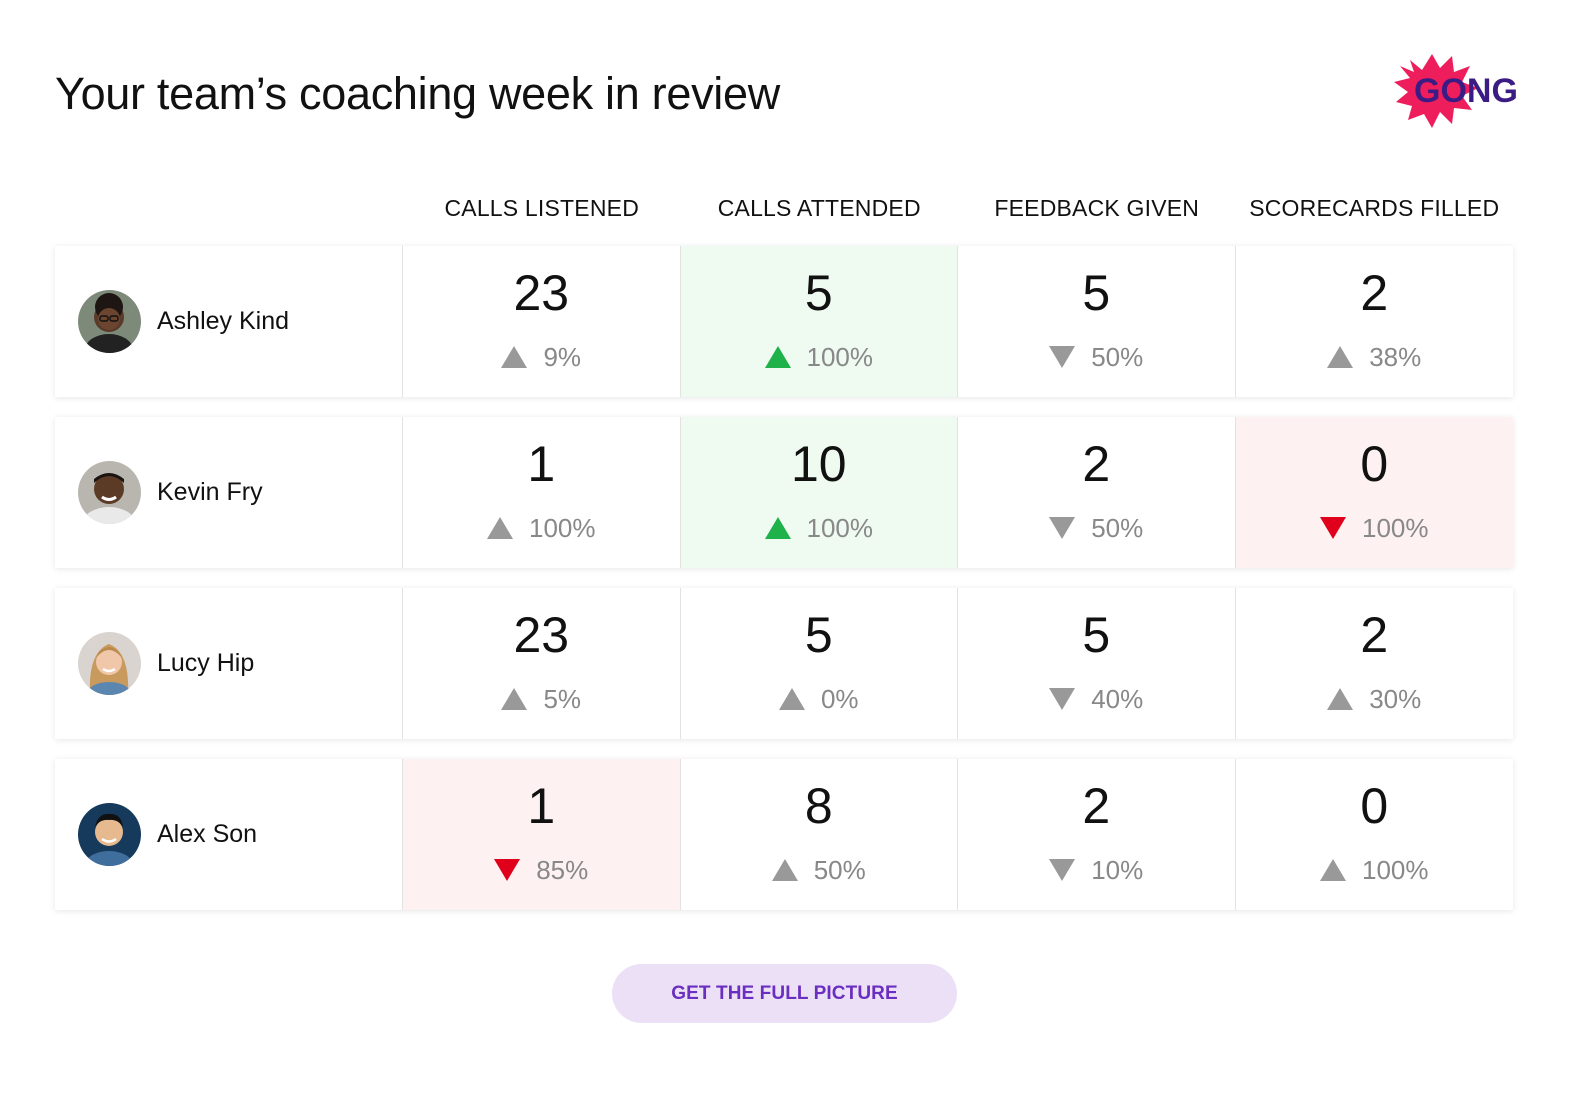  I want to click on column-header-feedback-given: FEEDBACK GIVEN, so click(1097, 208).